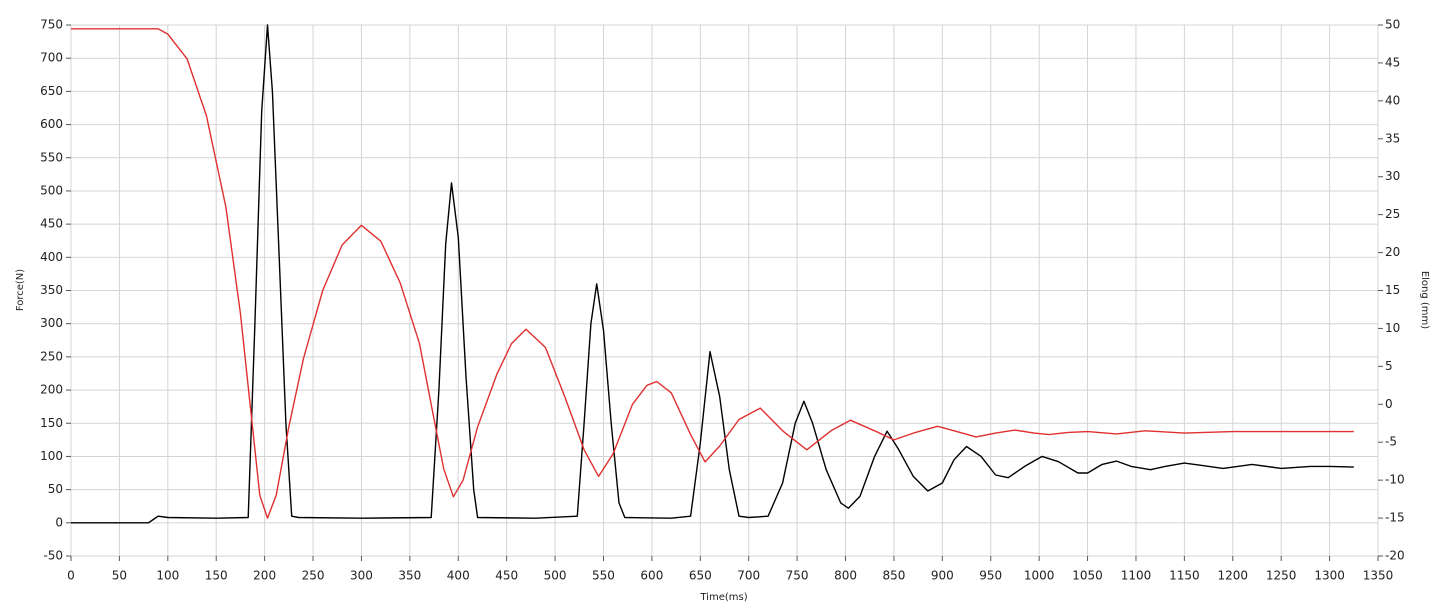  What do you see at coordinates (1184, 576) in the screenshot?
I see `x-tick-label: 1150` at bounding box center [1184, 576].